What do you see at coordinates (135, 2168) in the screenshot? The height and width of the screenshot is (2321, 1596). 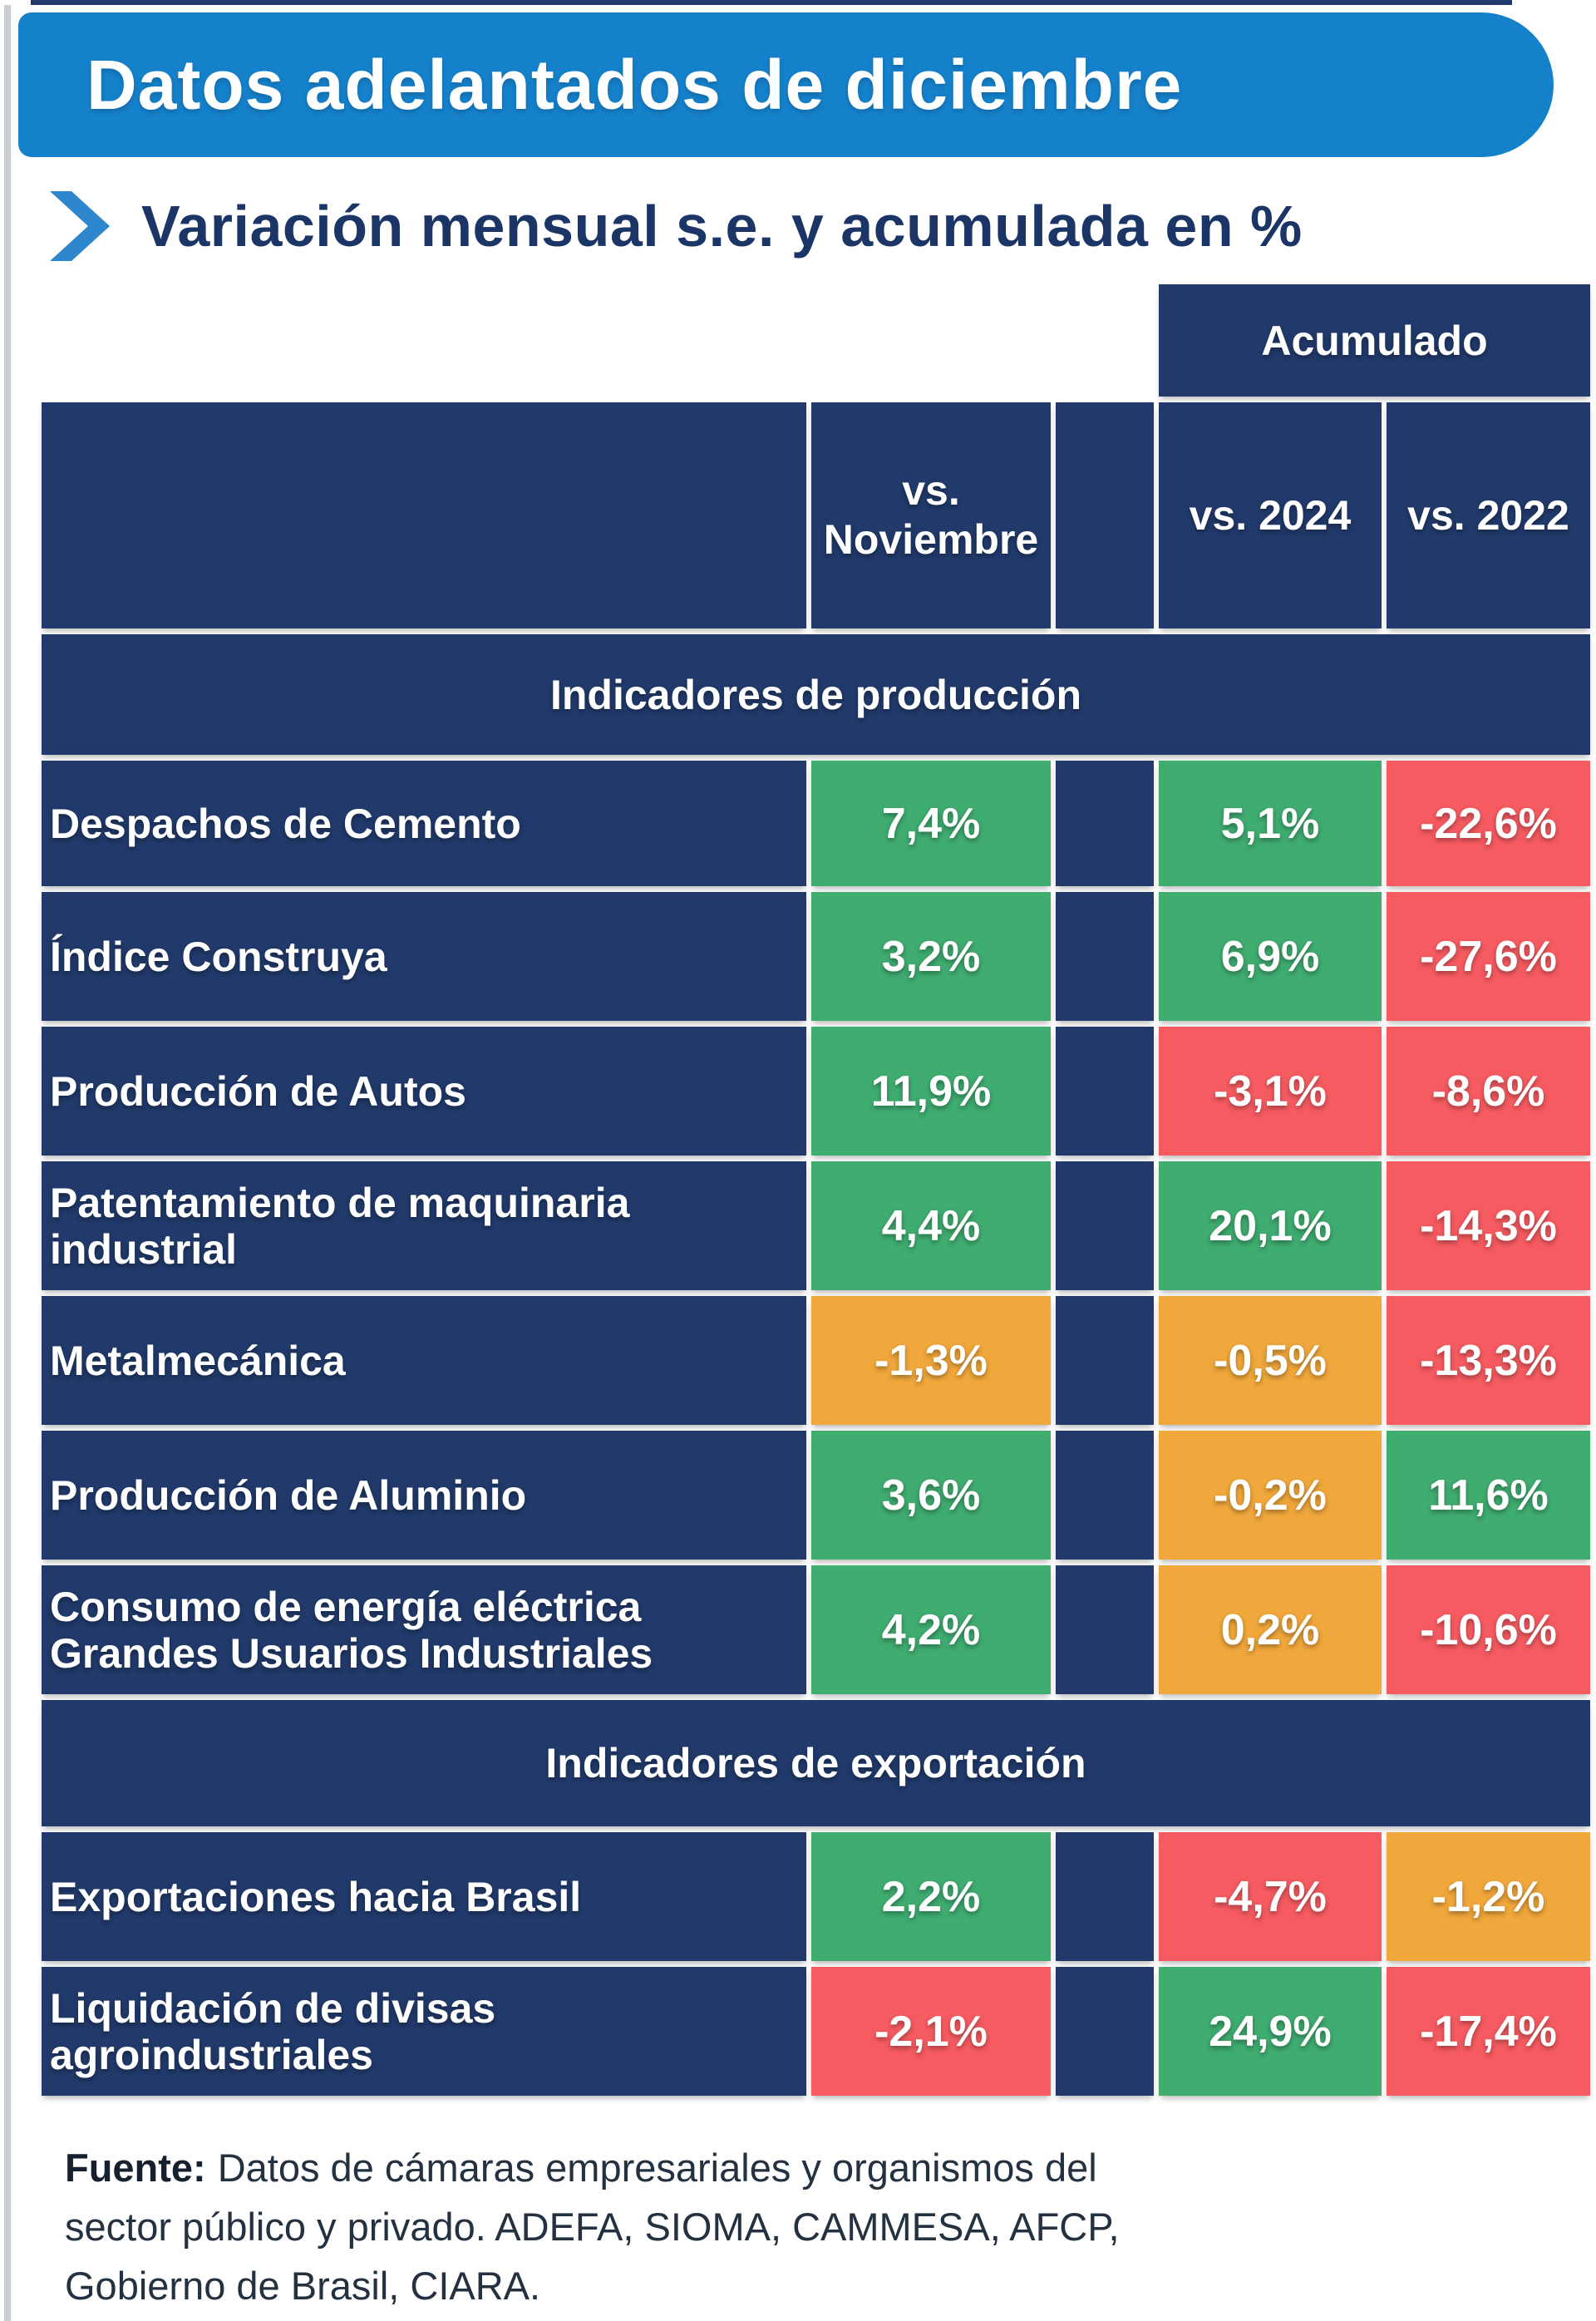 I see `source-label: Fuente:` at bounding box center [135, 2168].